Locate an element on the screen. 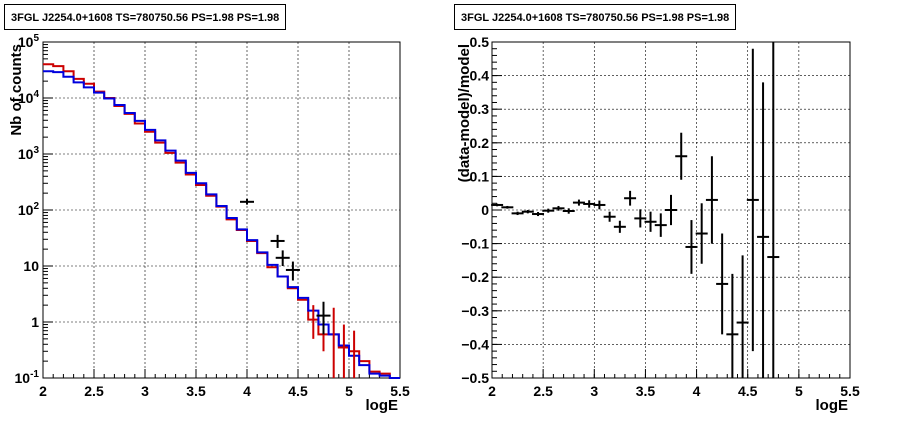 The width and height of the screenshot is (898, 421). left-x-tick-label: 3.5 is located at coordinates (196, 391).